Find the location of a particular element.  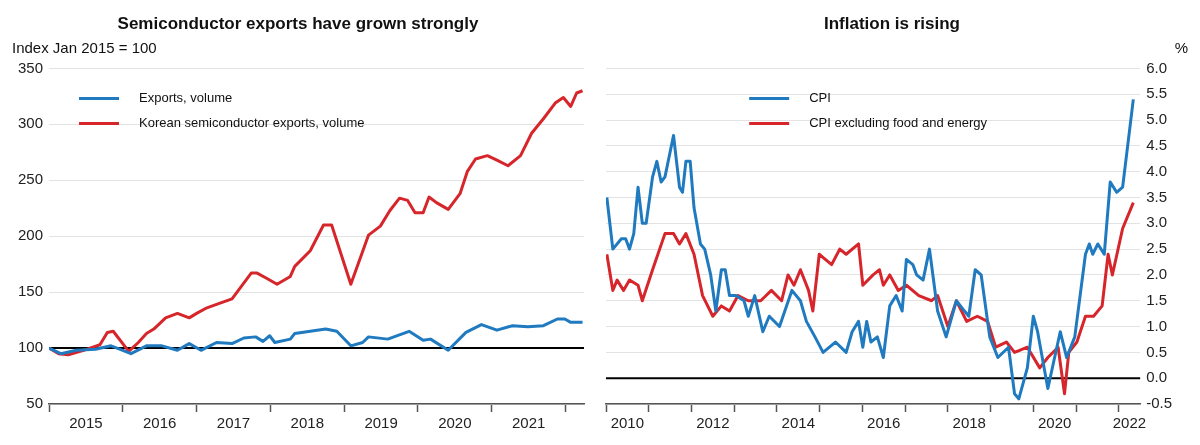

legend-label: CPI is located at coordinates (820, 97).